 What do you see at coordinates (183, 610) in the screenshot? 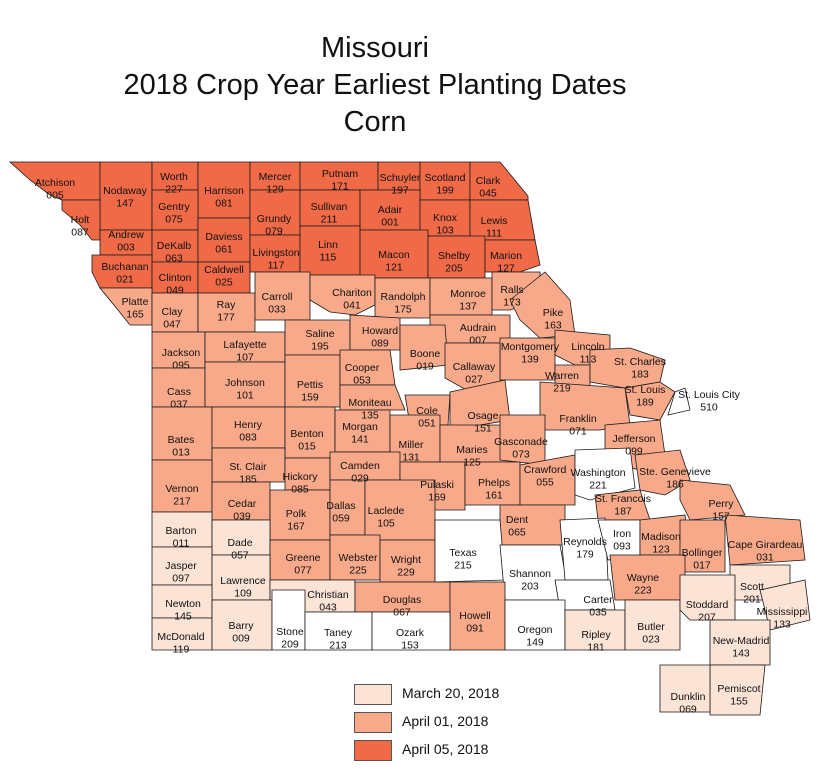
I see `county-label-newton: Newton 145` at bounding box center [183, 610].